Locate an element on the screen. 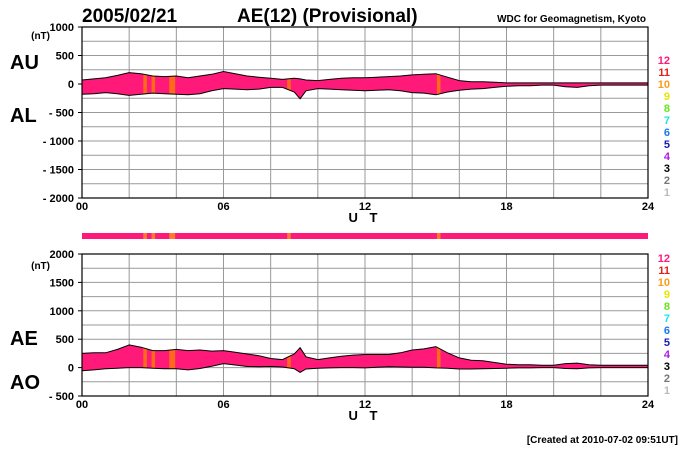 This screenshot has height=450, width=700. au-al-unit: (nT) is located at coordinates (40, 36).